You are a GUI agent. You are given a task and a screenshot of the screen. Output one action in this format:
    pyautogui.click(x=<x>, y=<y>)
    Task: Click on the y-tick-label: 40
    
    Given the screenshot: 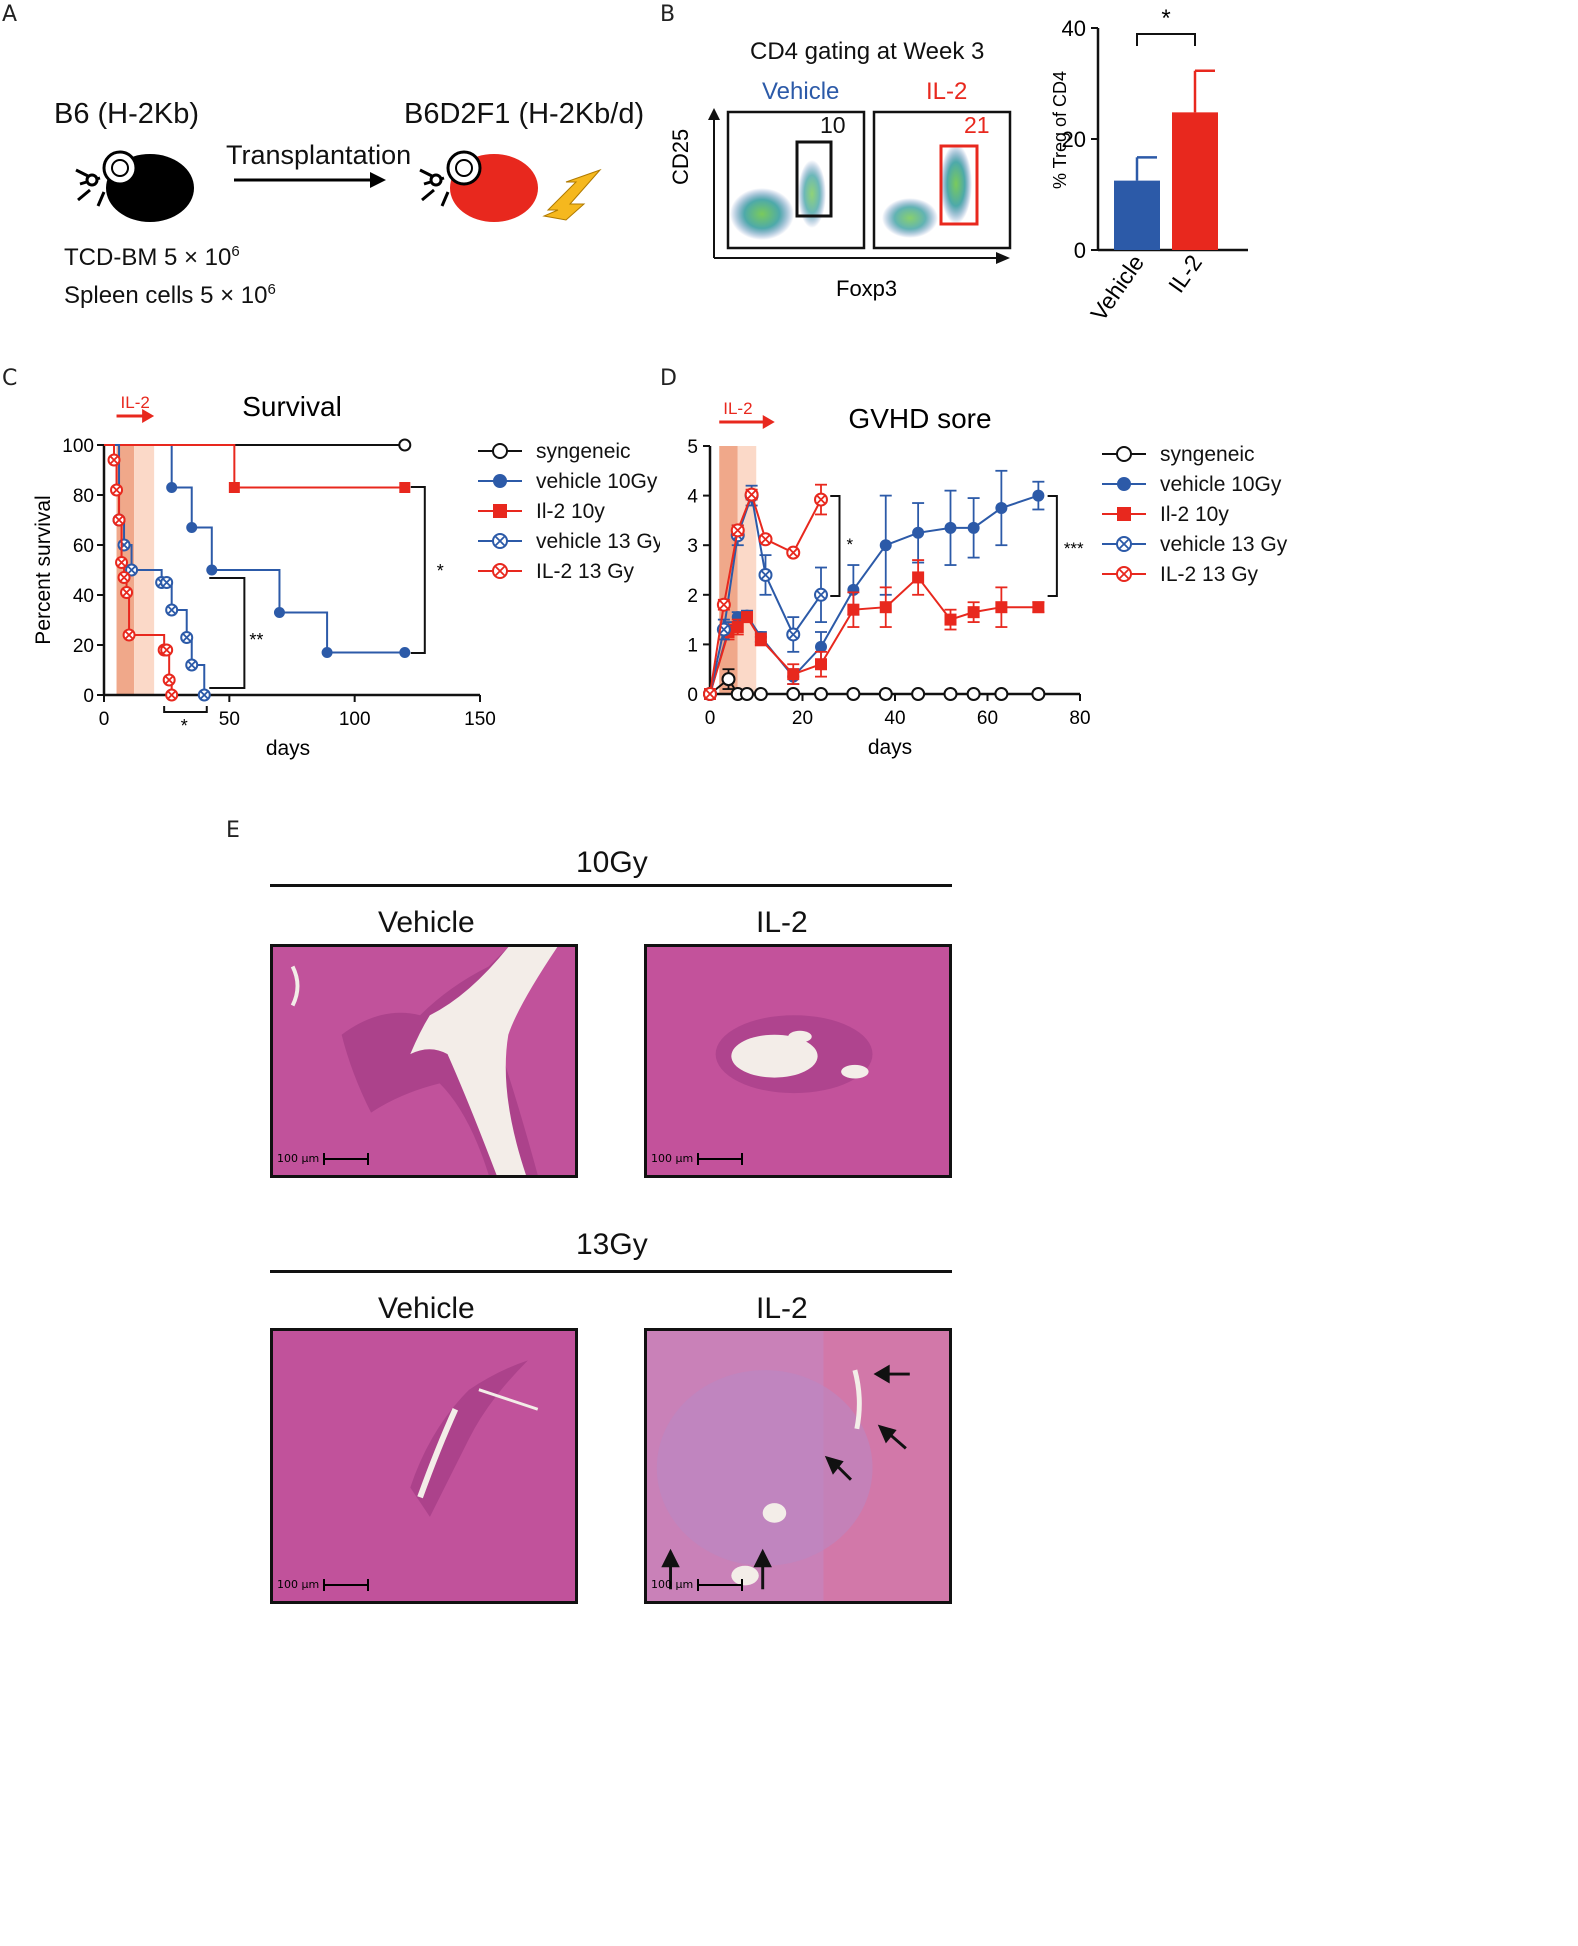 What is the action you would take?
    pyautogui.click(x=83, y=596)
    